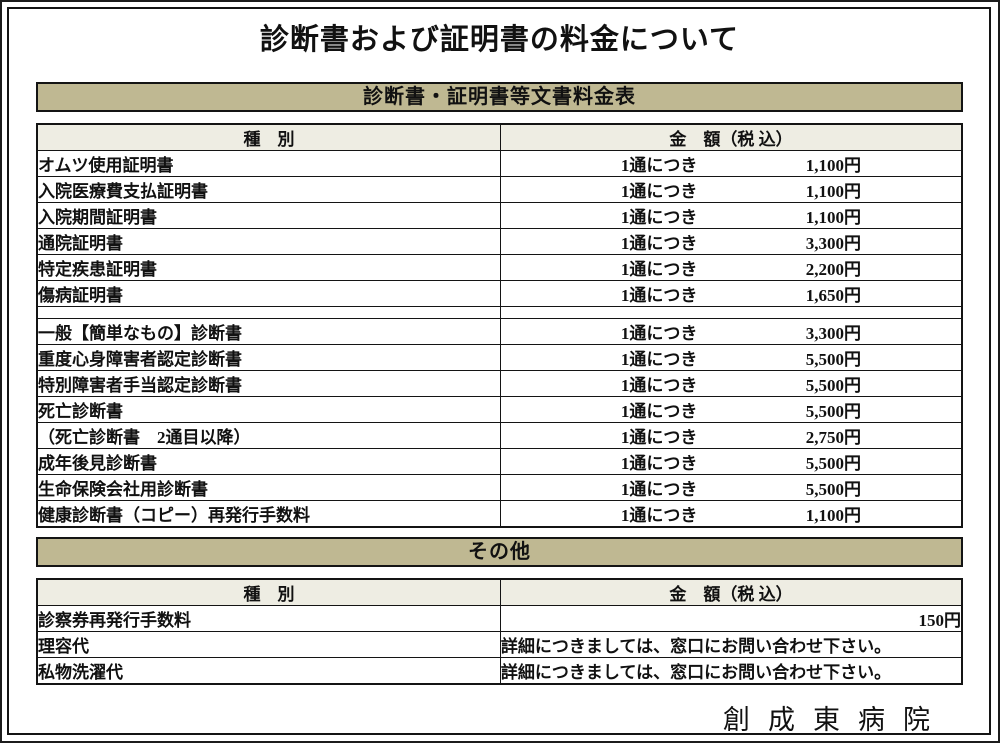 The width and height of the screenshot is (1000, 743). What do you see at coordinates (268, 435) in the screenshot?
I see `fee-type-cell: （死亡診断書 2通目以降）` at bounding box center [268, 435].